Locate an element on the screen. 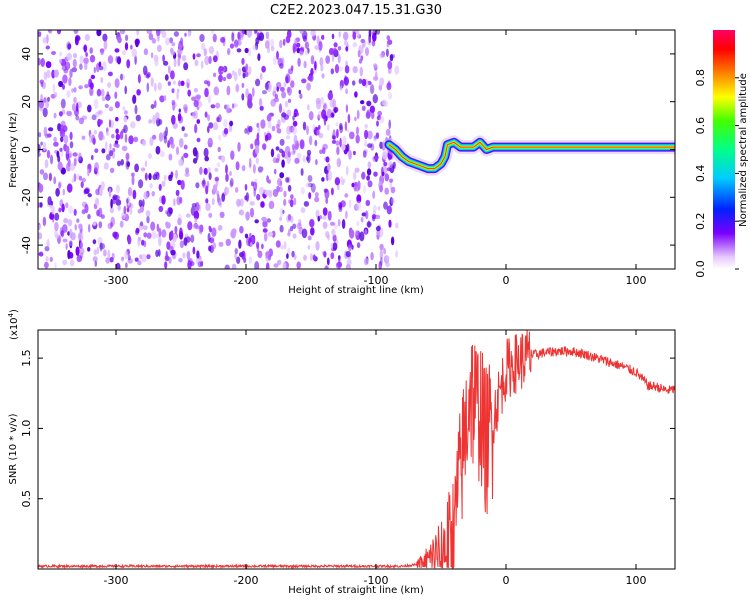 This screenshot has height=600, width=750. spectrogram-y-label: Frequency (Hz) is located at coordinates (13, 150).